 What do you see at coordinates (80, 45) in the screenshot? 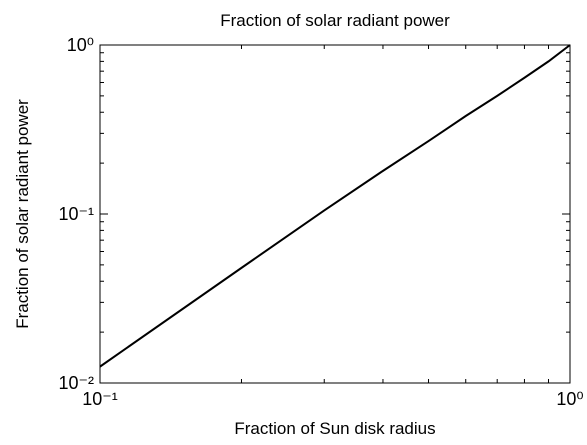
I see `y-tick-label: 10⁰` at bounding box center [80, 45].